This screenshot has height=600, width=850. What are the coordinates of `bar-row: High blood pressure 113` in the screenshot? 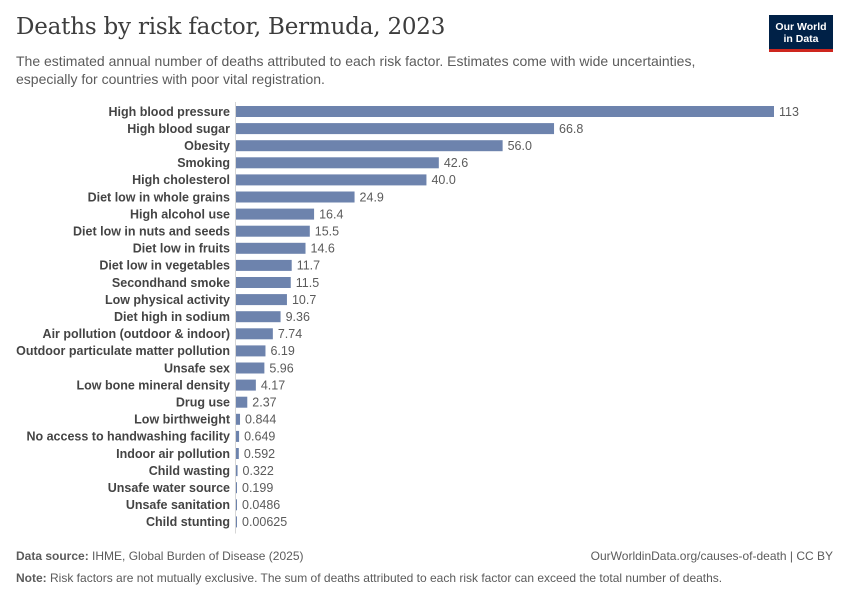 It's located at (453, 112).